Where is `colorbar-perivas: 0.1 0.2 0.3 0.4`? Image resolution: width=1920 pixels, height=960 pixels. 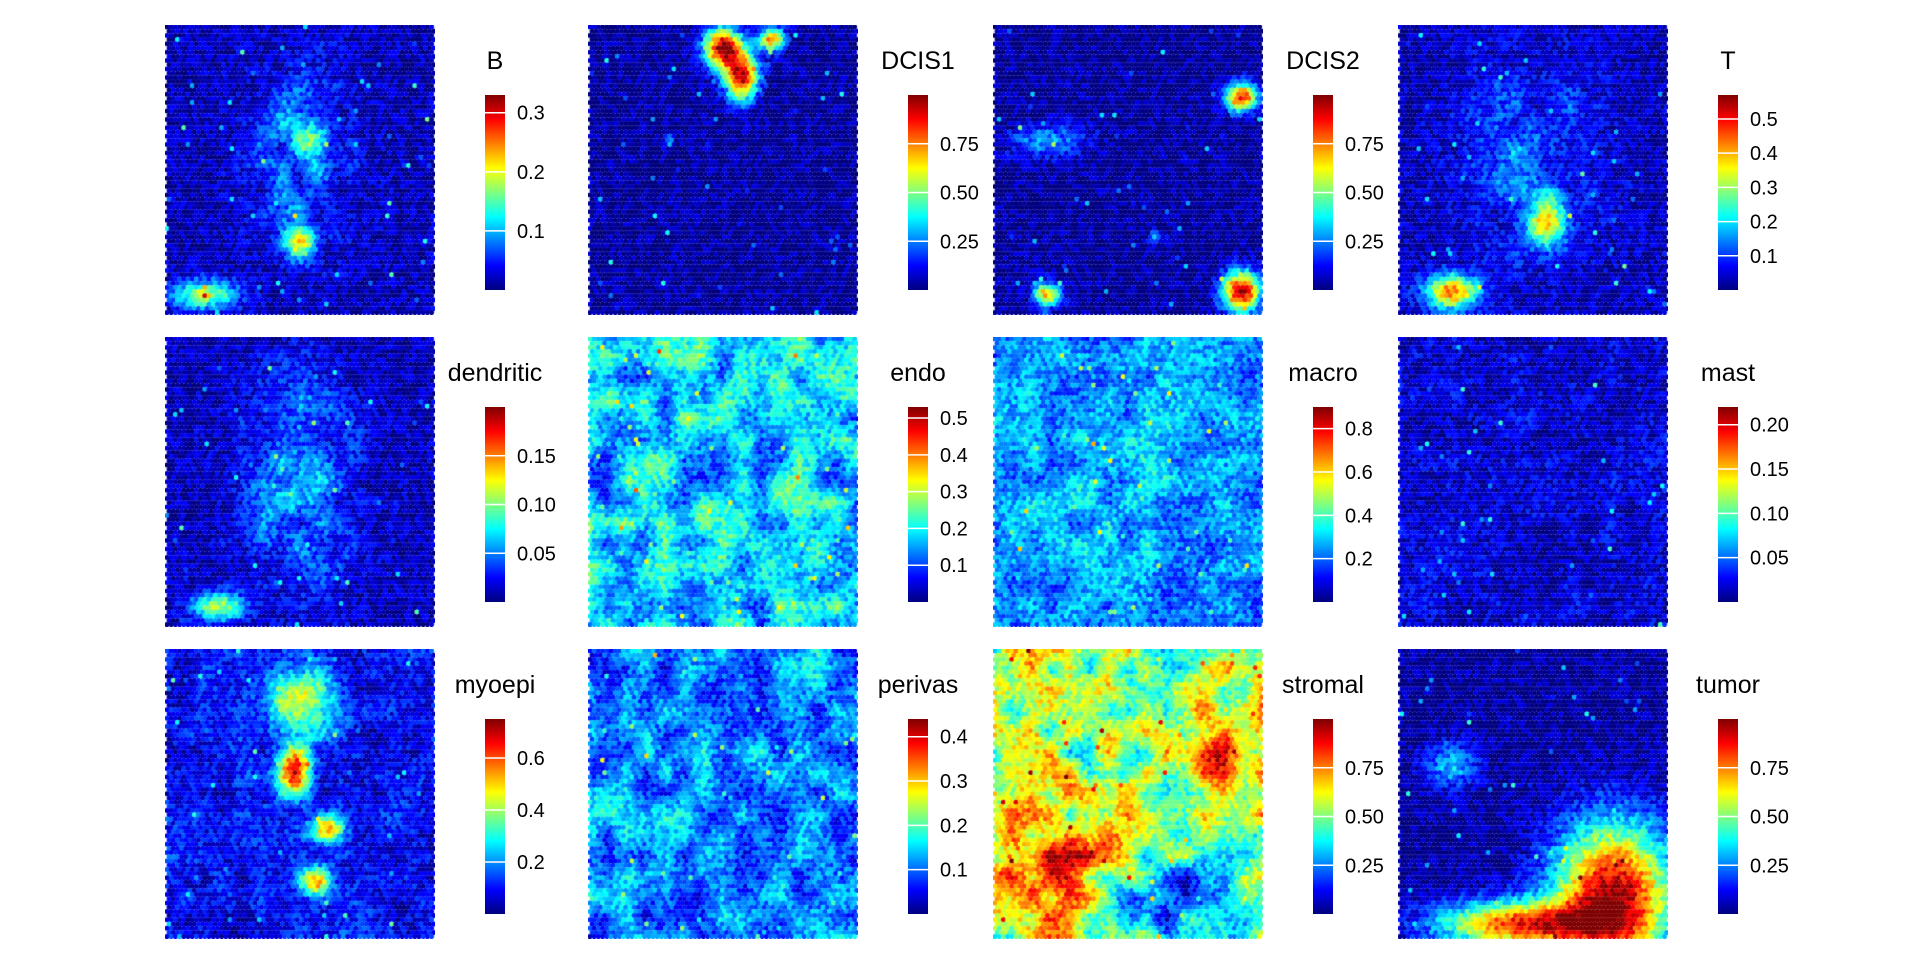 colorbar-perivas: 0.1 0.2 0.3 0.4 is located at coordinates (938, 816).